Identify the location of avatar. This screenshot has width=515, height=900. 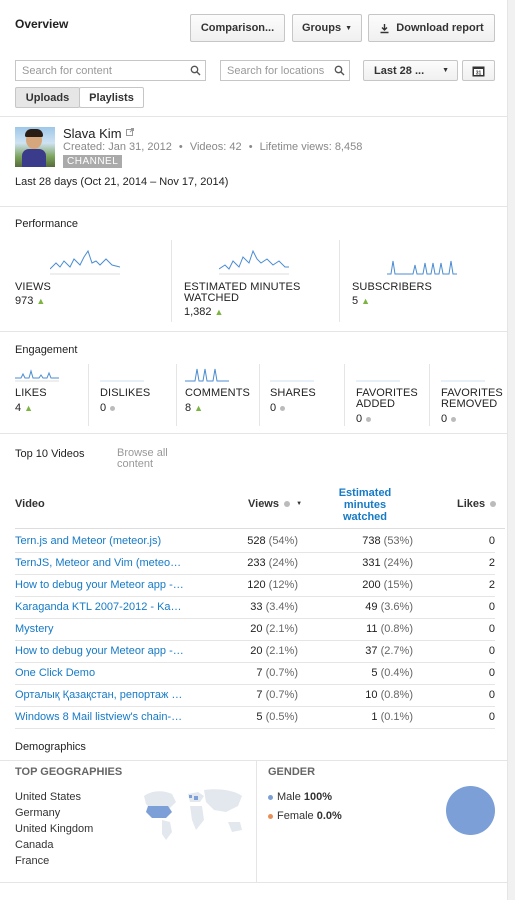
(35, 147).